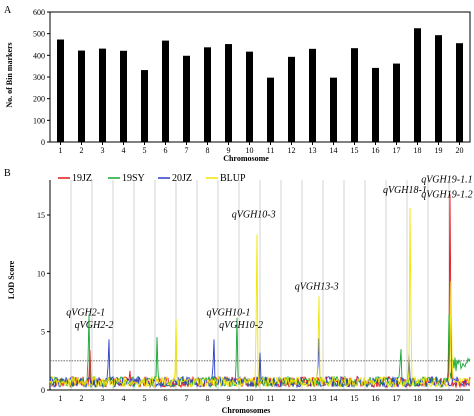 This screenshot has width=474, height=416. I want to click on panel-a-x-tick-label: 1, so click(61, 150).